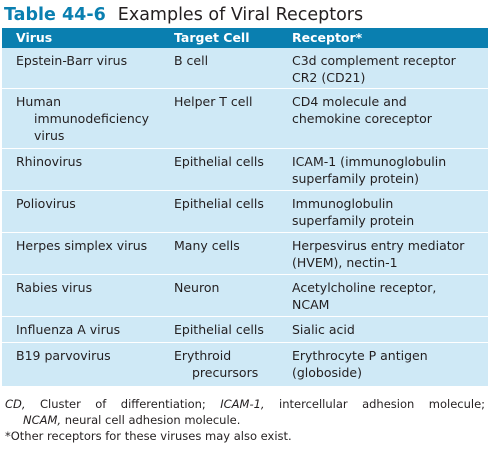 This screenshot has height=457, width=490. I want to click on receptor-text: CD4 molecule and, so click(349, 101).